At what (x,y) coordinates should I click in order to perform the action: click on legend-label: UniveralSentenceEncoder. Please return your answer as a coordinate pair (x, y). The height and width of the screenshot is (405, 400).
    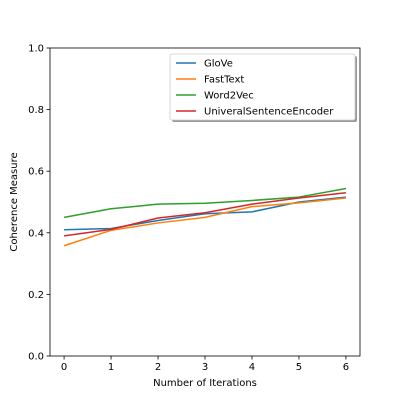
    Looking at the image, I should click on (269, 112).